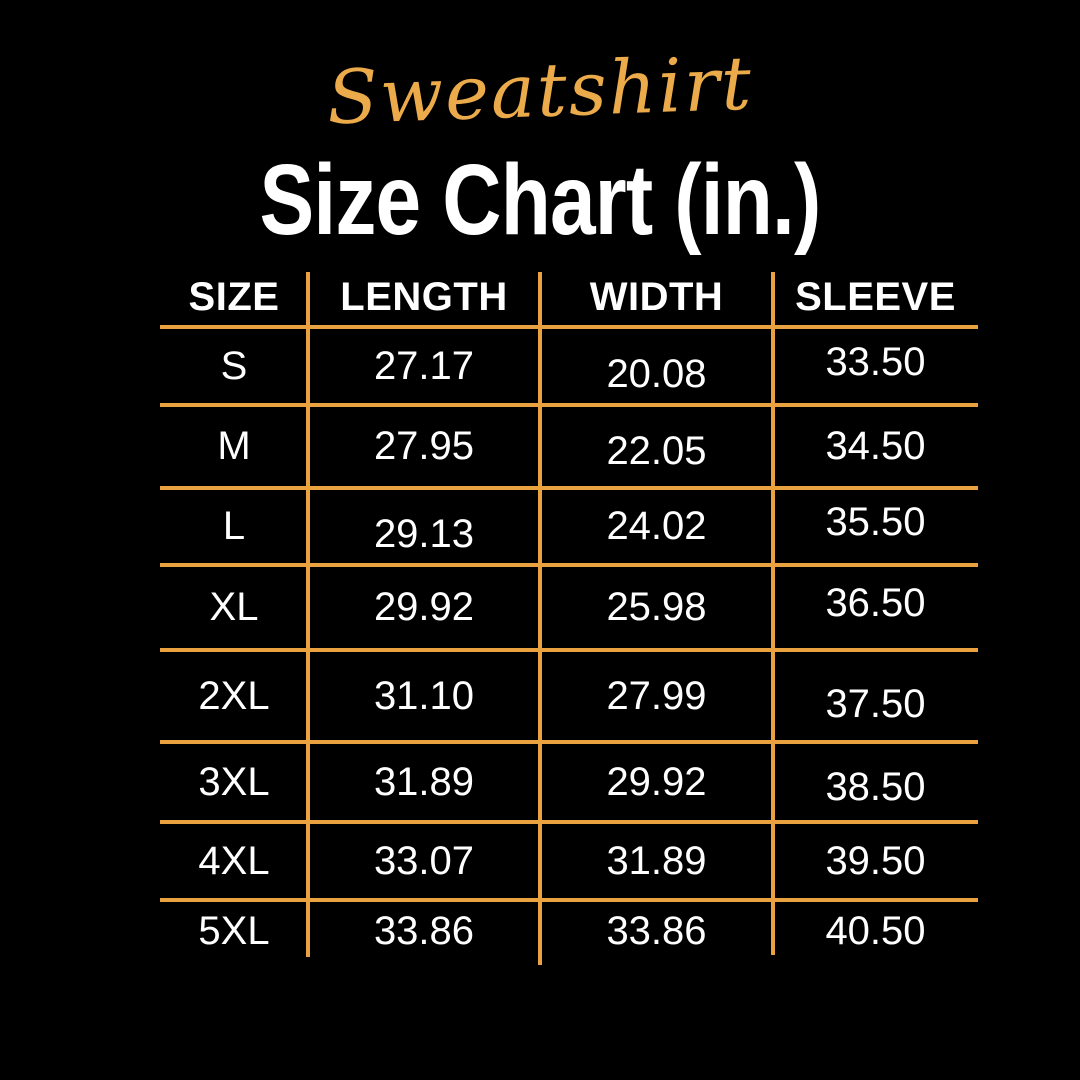 The image size is (1080, 1080). I want to click on length-value: 31.10, so click(424, 695).